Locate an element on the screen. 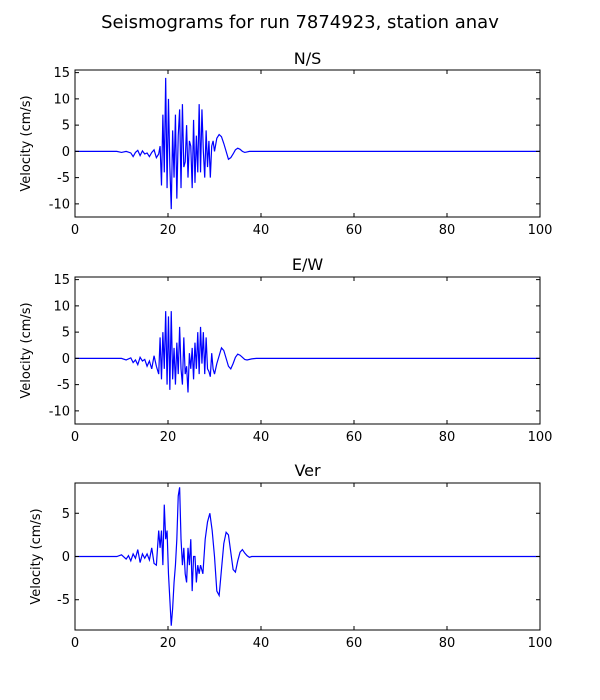 The height and width of the screenshot is (700, 600). series-line-ew is located at coordinates (307, 352).